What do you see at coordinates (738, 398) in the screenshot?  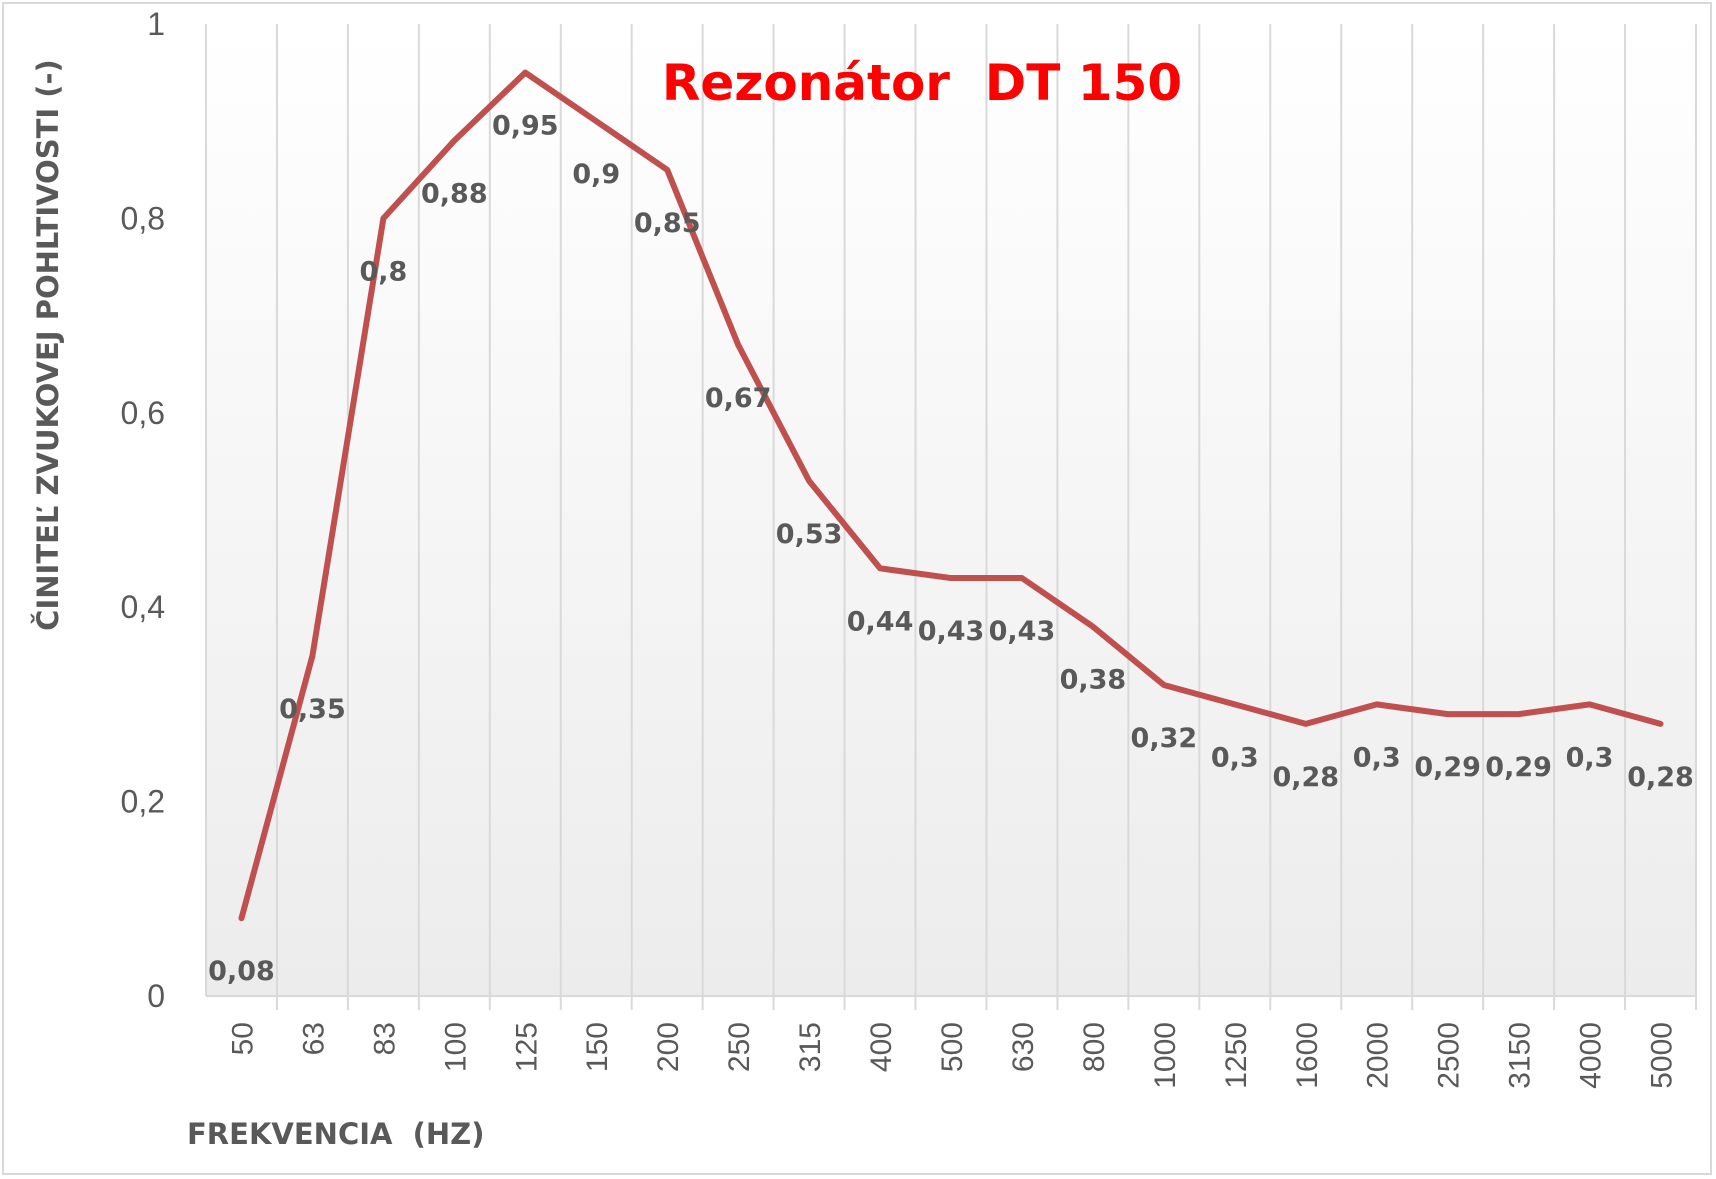 I see `data-label: 0,67` at bounding box center [738, 398].